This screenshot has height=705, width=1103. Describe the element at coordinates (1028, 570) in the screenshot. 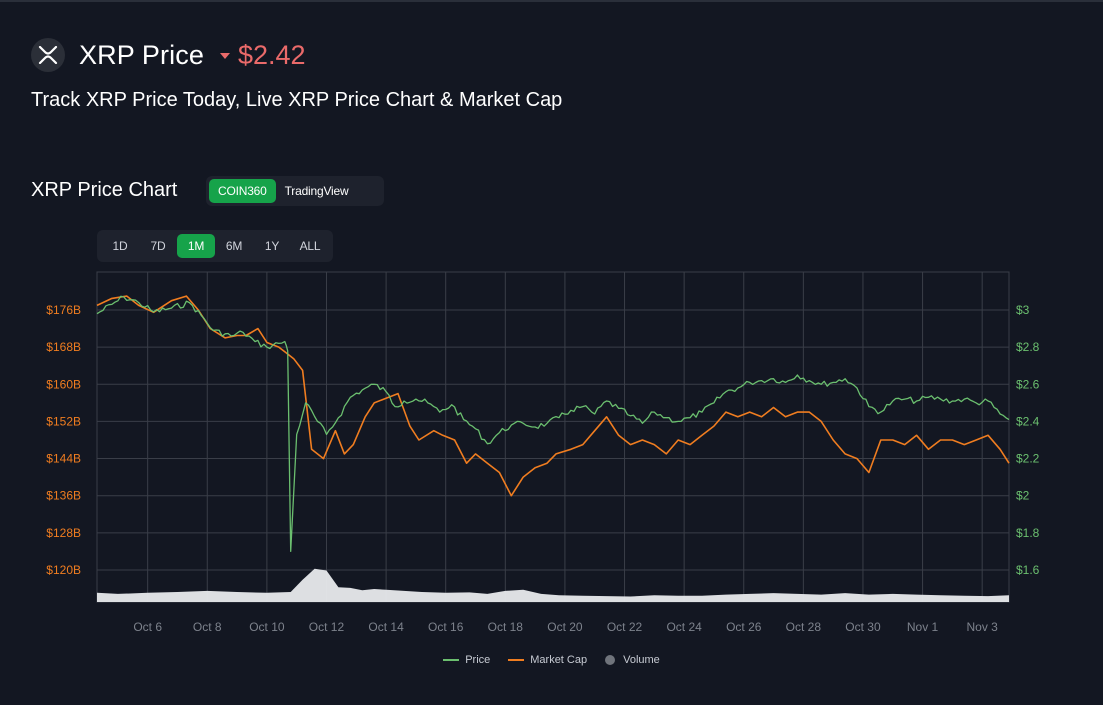

I see `right-axis-tick-label: $1.6` at that location.